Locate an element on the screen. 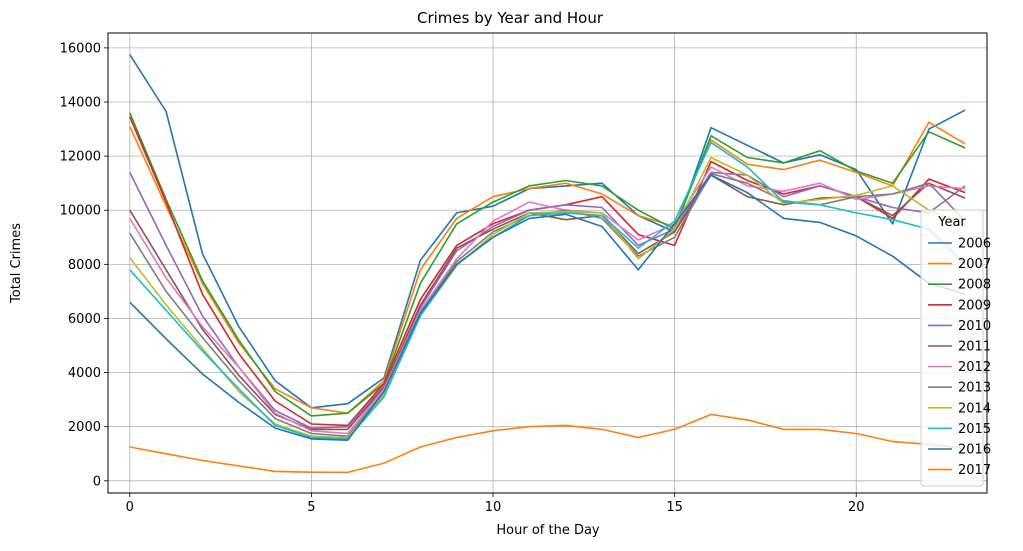 This screenshot has width=1023, height=551. legend-label: 2017 is located at coordinates (974, 470).